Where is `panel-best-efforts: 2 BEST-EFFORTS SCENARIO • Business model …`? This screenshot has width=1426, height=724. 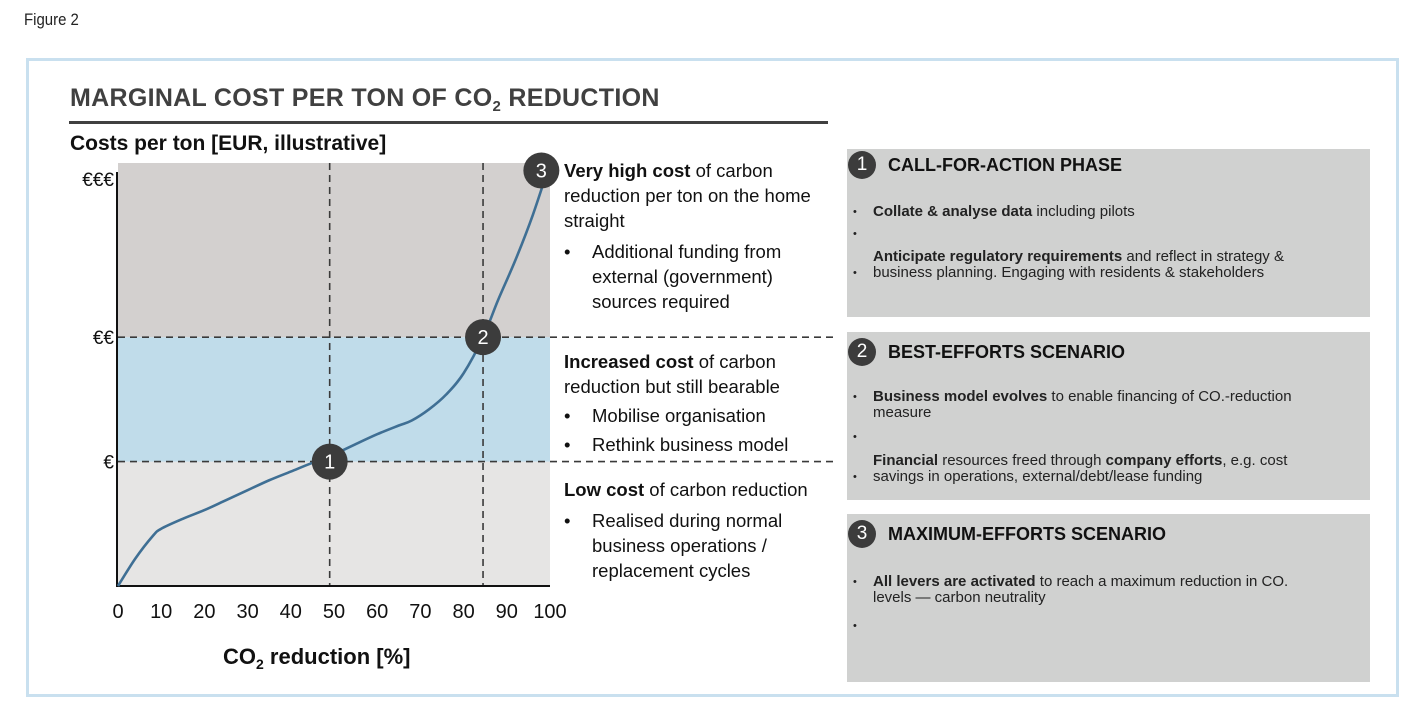
panel-best-efforts: 2 BEST-EFFORTS SCENARIO • Business model … is located at coordinates (1108, 416).